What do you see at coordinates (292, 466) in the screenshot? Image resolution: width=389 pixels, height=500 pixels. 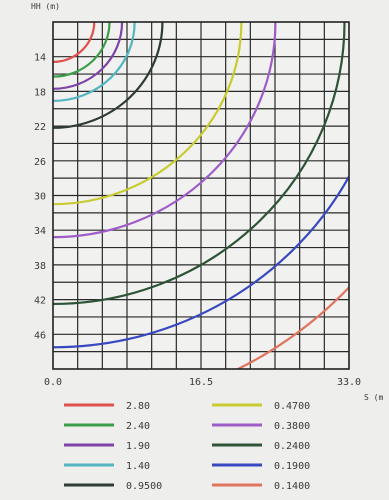 I see `legend-label: 0.1900` at bounding box center [292, 466].